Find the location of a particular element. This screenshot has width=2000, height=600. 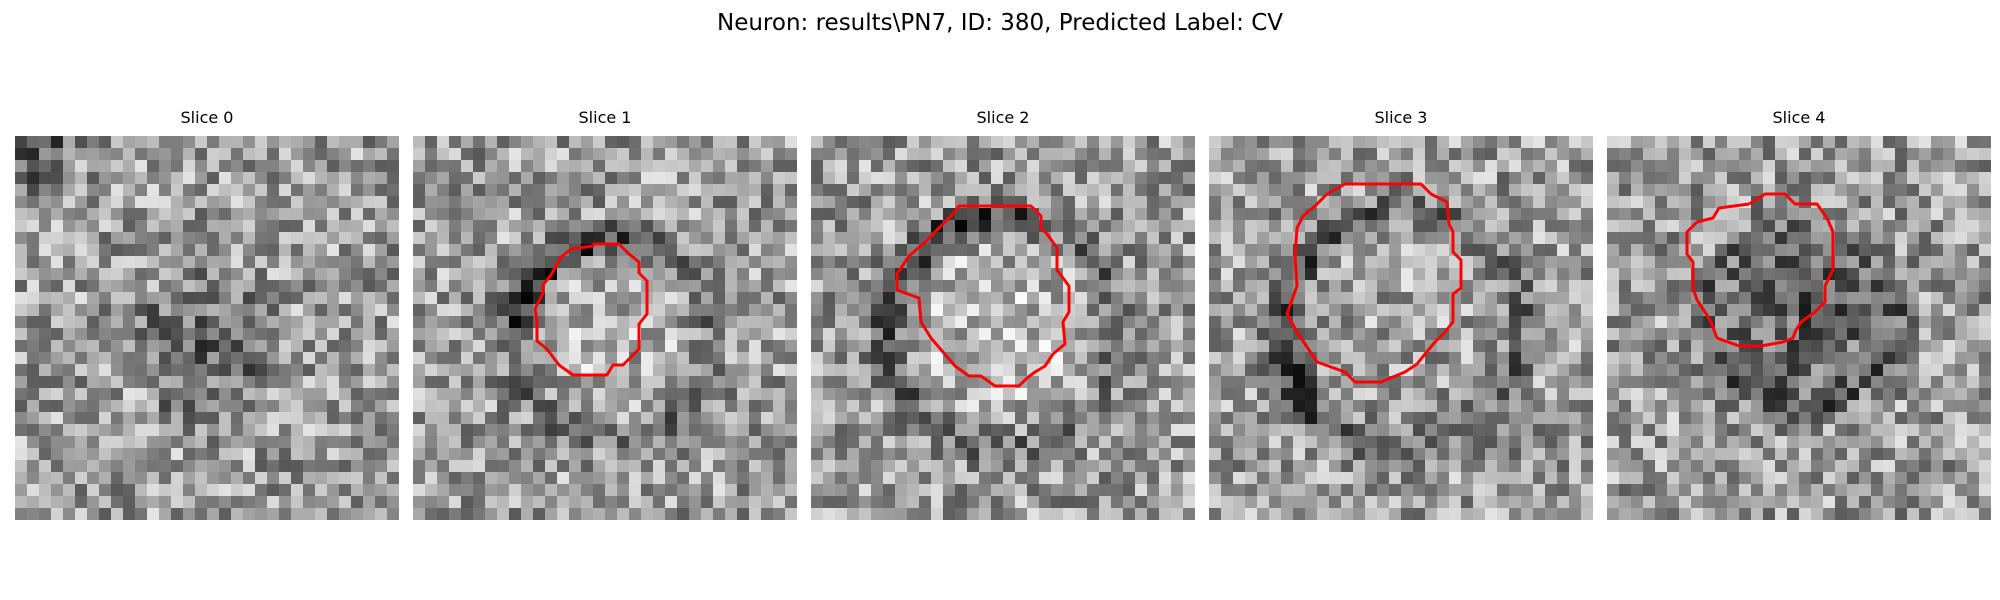

slice-title: Slice 2 is located at coordinates (1003, 117).